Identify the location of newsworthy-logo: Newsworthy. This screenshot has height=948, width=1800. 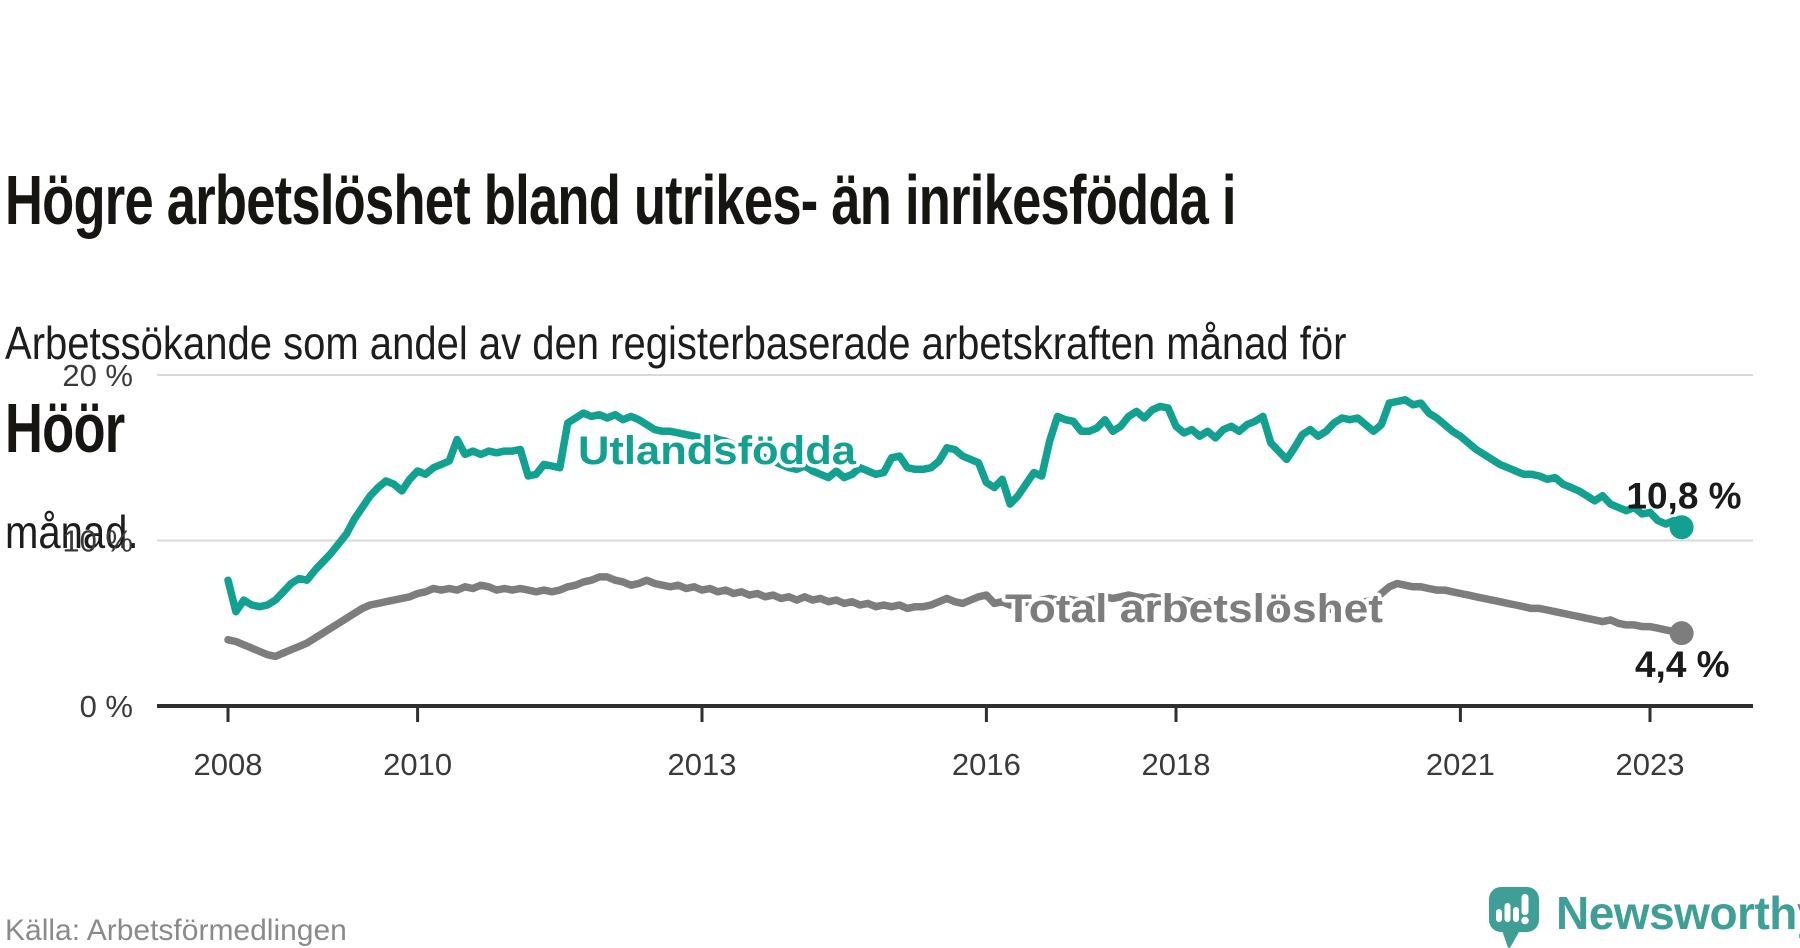
(1644, 917).